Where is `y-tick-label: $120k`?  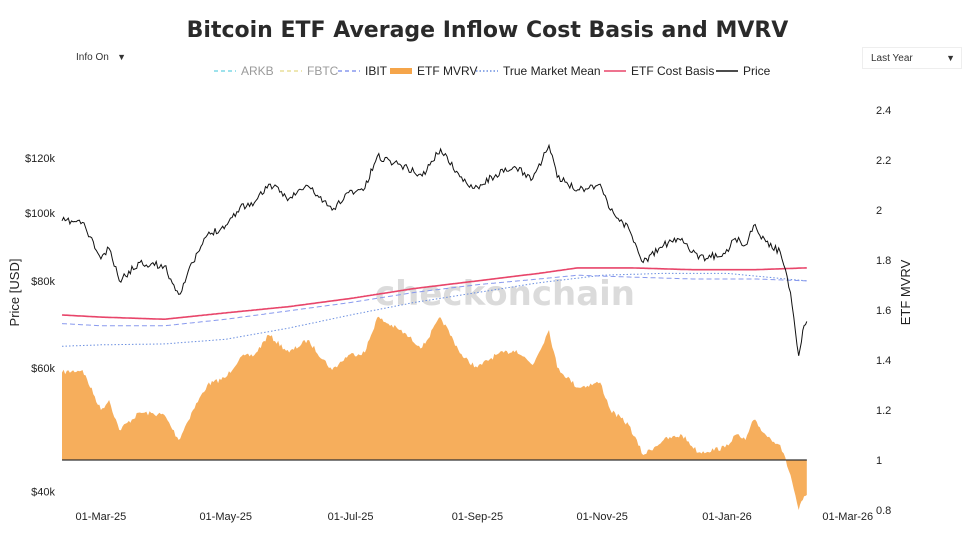 y-tick-label: $120k is located at coordinates (40, 159).